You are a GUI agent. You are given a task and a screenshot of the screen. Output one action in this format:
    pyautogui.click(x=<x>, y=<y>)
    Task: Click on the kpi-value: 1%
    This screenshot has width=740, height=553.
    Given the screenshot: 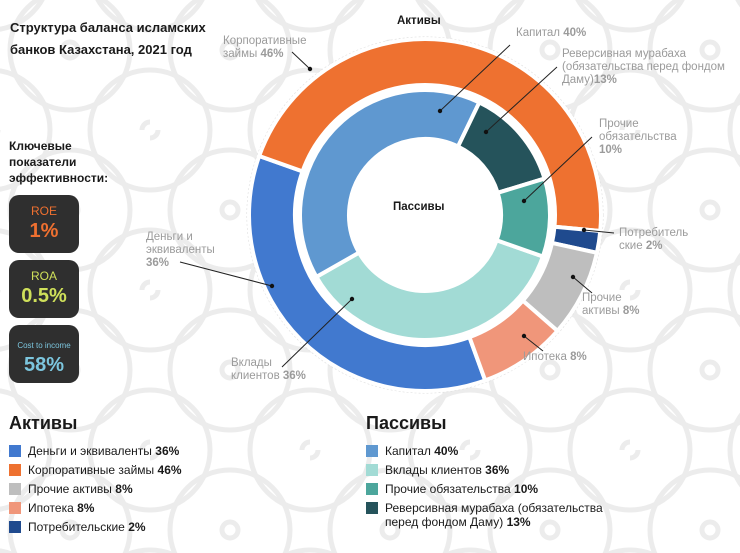 What is the action you would take?
    pyautogui.click(x=44, y=231)
    